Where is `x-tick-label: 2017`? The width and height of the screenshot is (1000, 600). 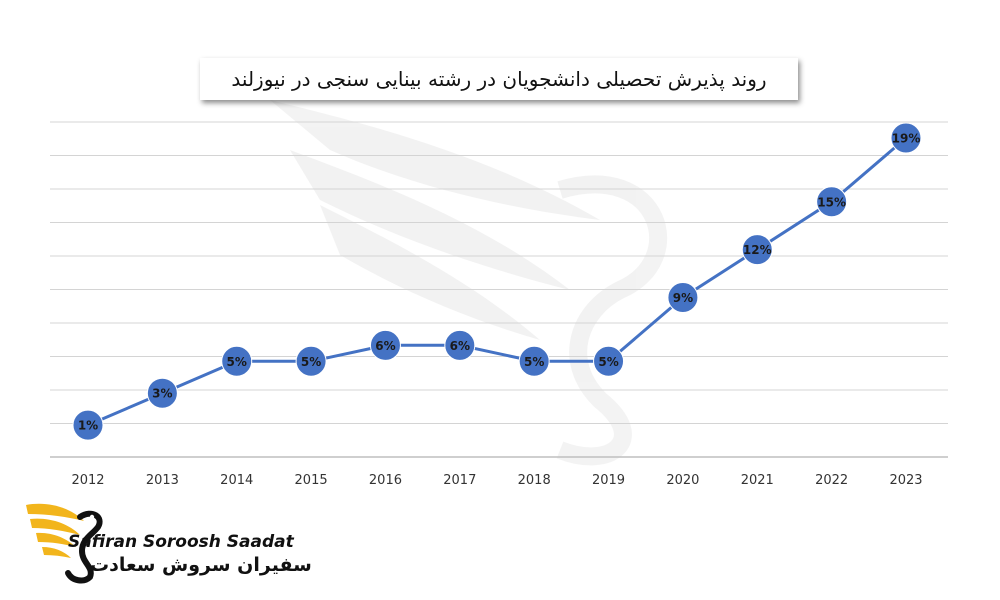 x-tick-label: 2017 is located at coordinates (459, 480).